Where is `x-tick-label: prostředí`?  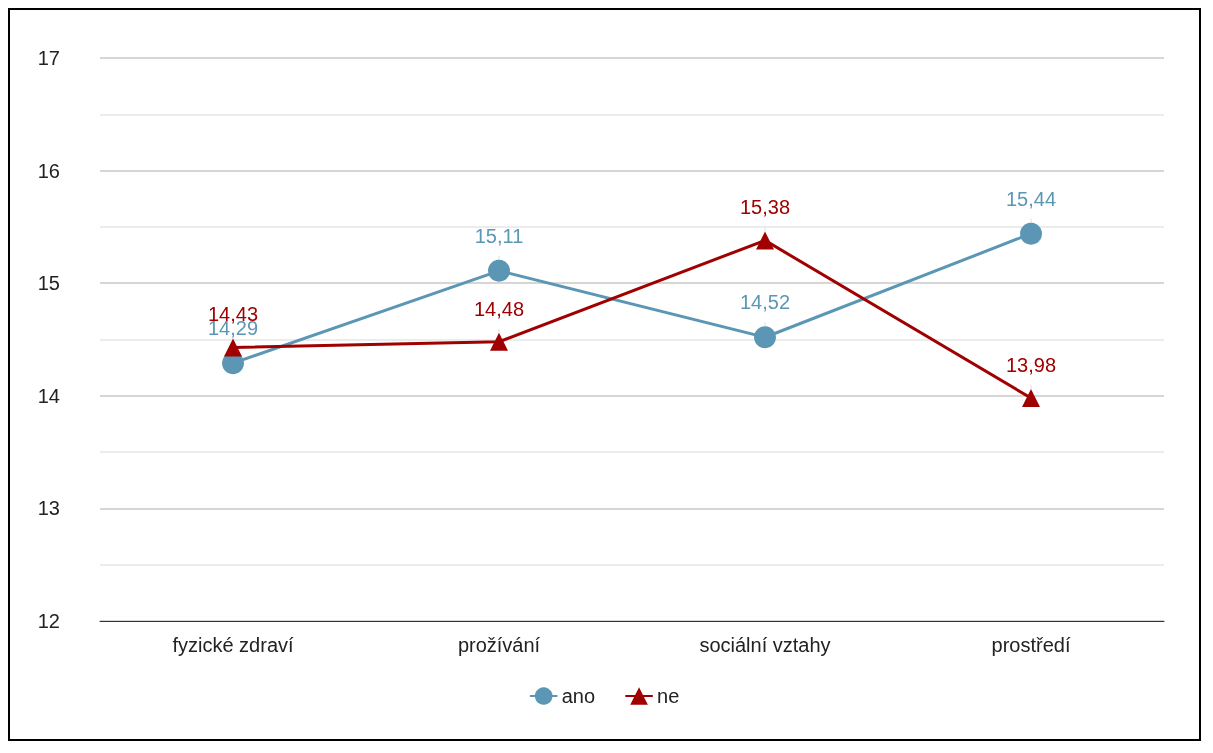 x-tick-label: prostředí is located at coordinates (1031, 645).